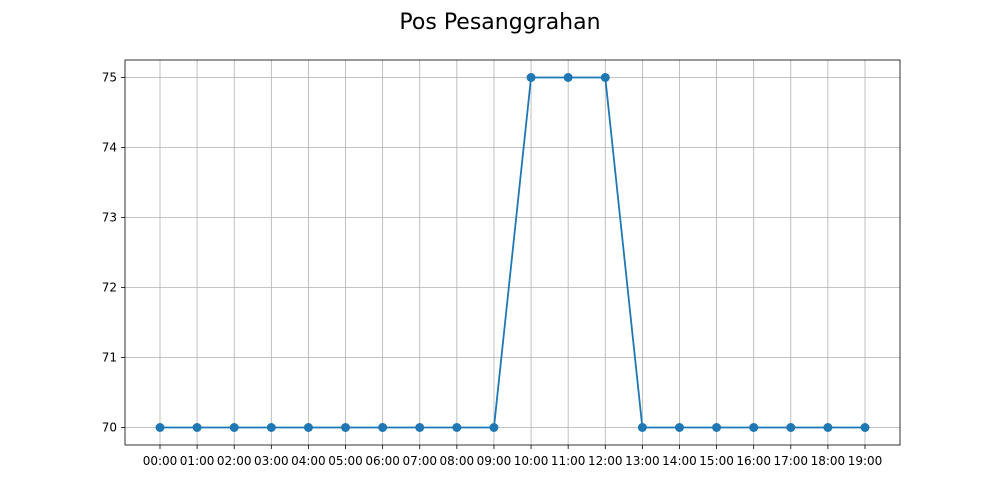 Image resolution: width=1000 pixels, height=500 pixels. What do you see at coordinates (419, 461) in the screenshot?
I see `x-tick-label: 07:00` at bounding box center [419, 461].